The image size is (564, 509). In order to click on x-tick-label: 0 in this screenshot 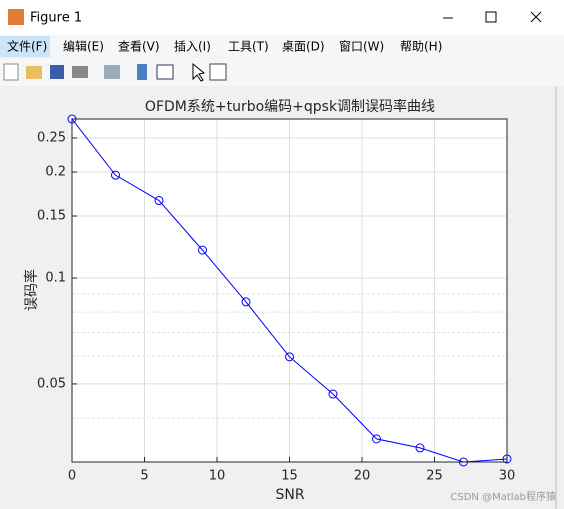, I will do `click(72, 476)`.